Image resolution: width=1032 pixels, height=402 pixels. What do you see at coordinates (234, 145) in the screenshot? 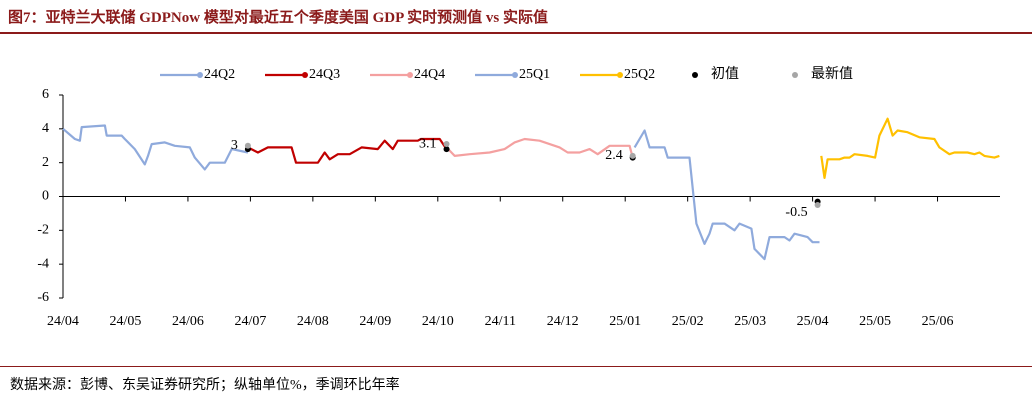
I see `data-label: 3` at bounding box center [234, 145].